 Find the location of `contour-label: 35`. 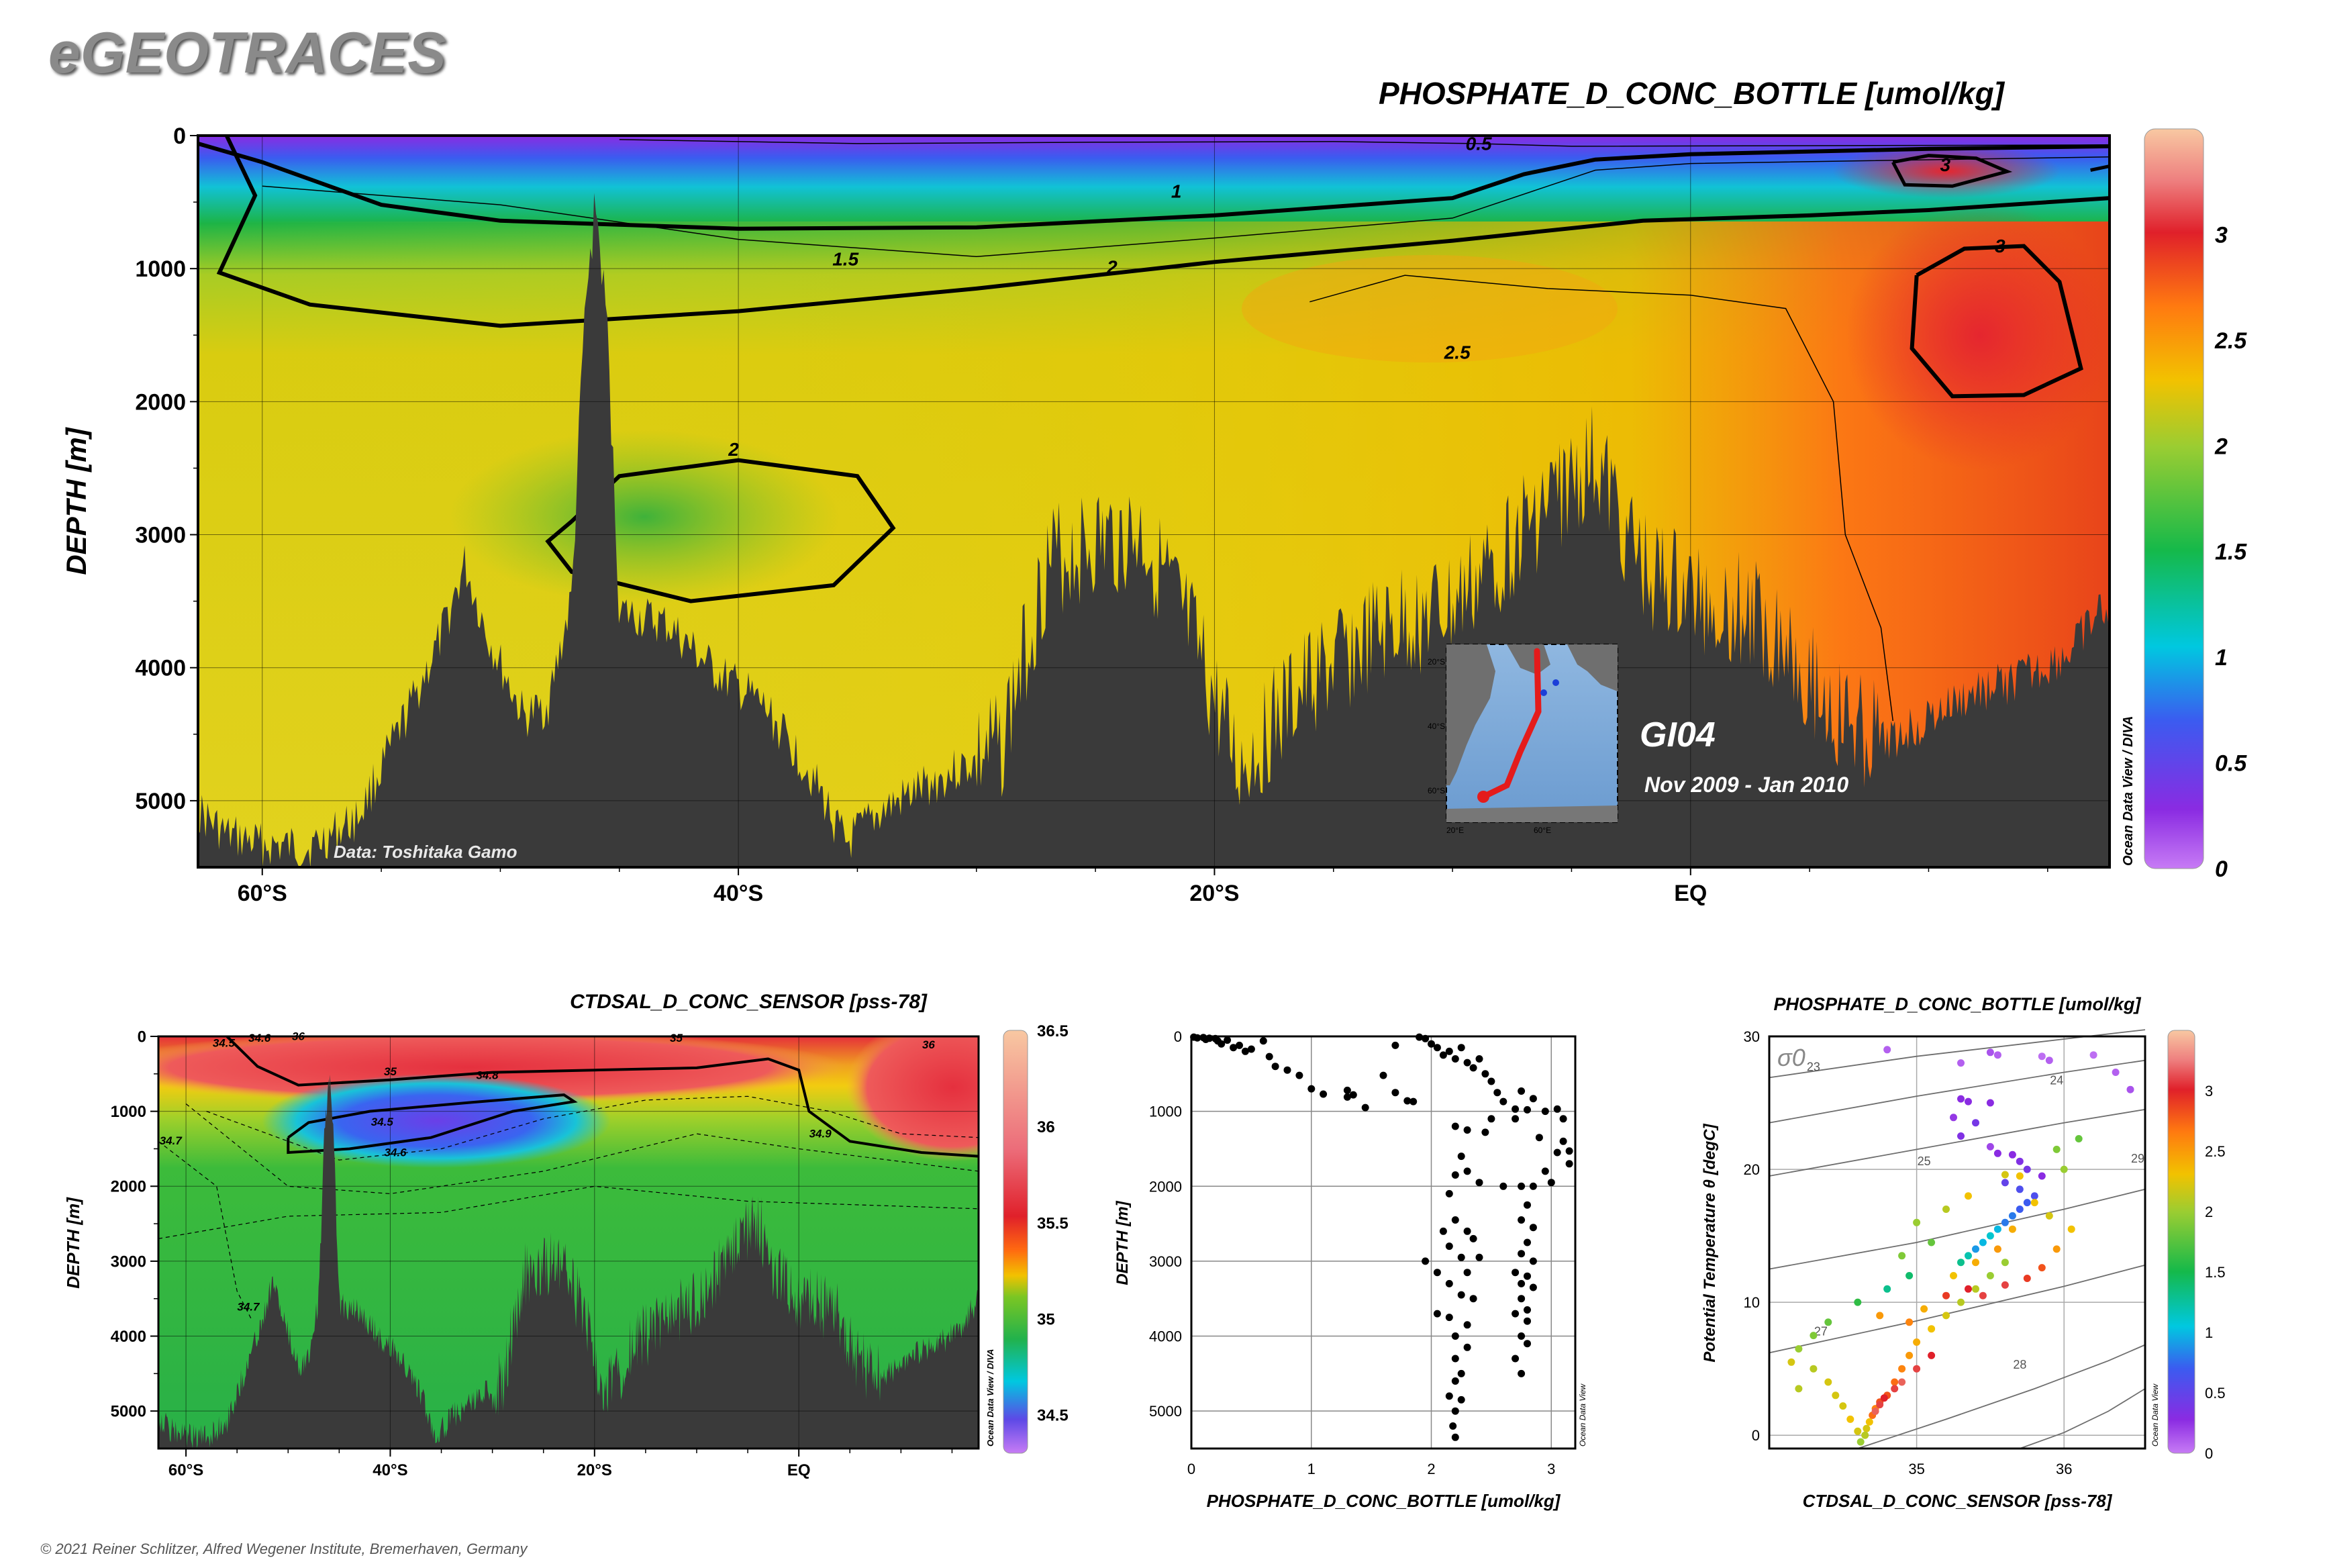

contour-label: 35 is located at coordinates (676, 1038).